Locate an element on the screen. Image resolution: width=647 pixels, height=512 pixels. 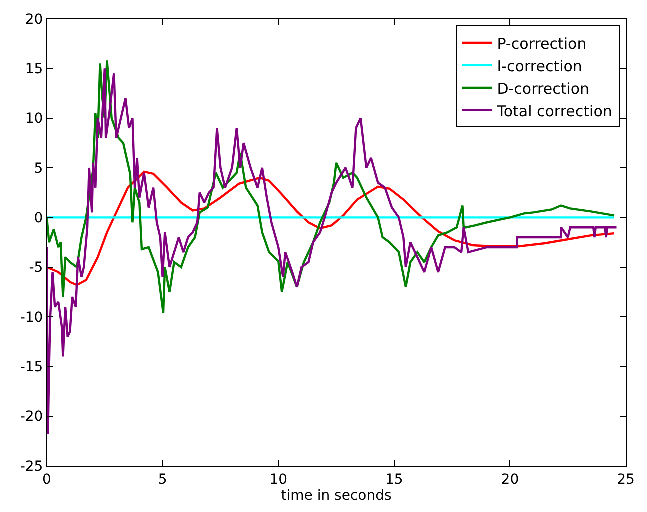
x-tick-label: 15 is located at coordinates (394, 480).